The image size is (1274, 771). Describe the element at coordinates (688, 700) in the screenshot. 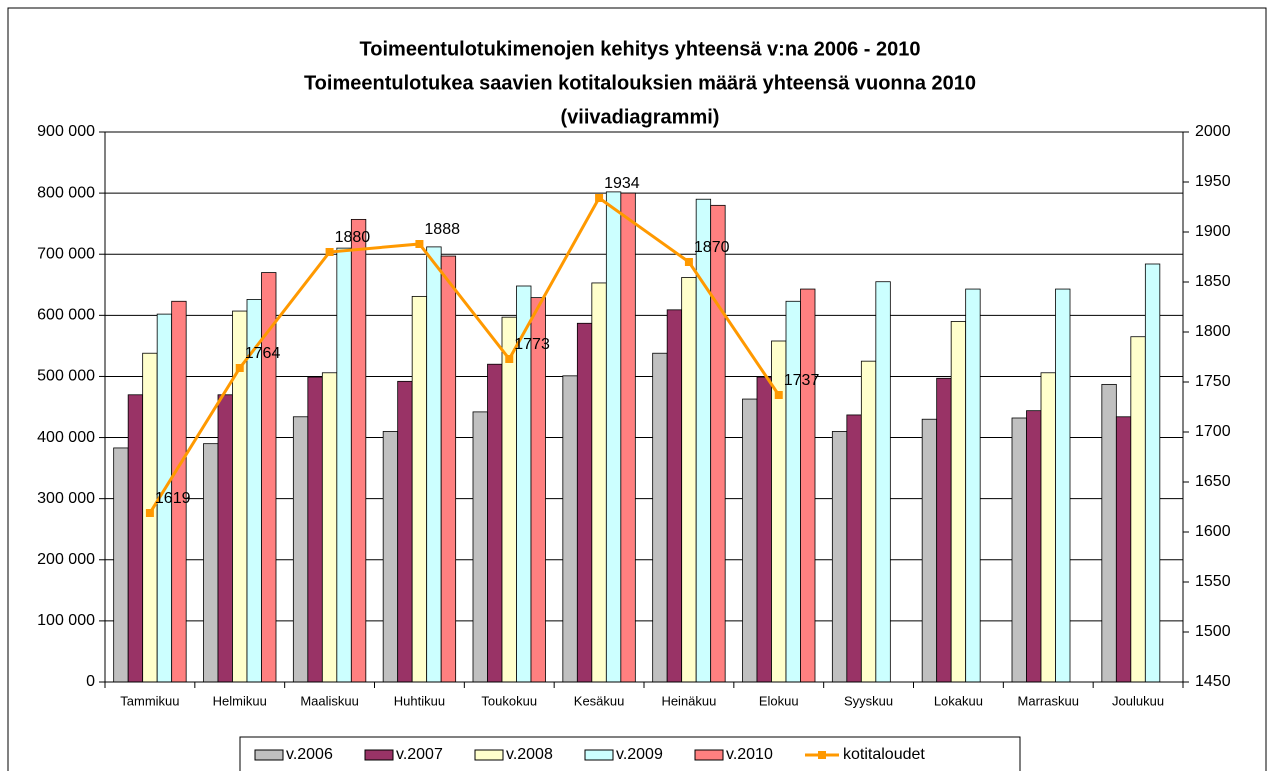

I see `x-tick-label: Heinäkuu` at that location.